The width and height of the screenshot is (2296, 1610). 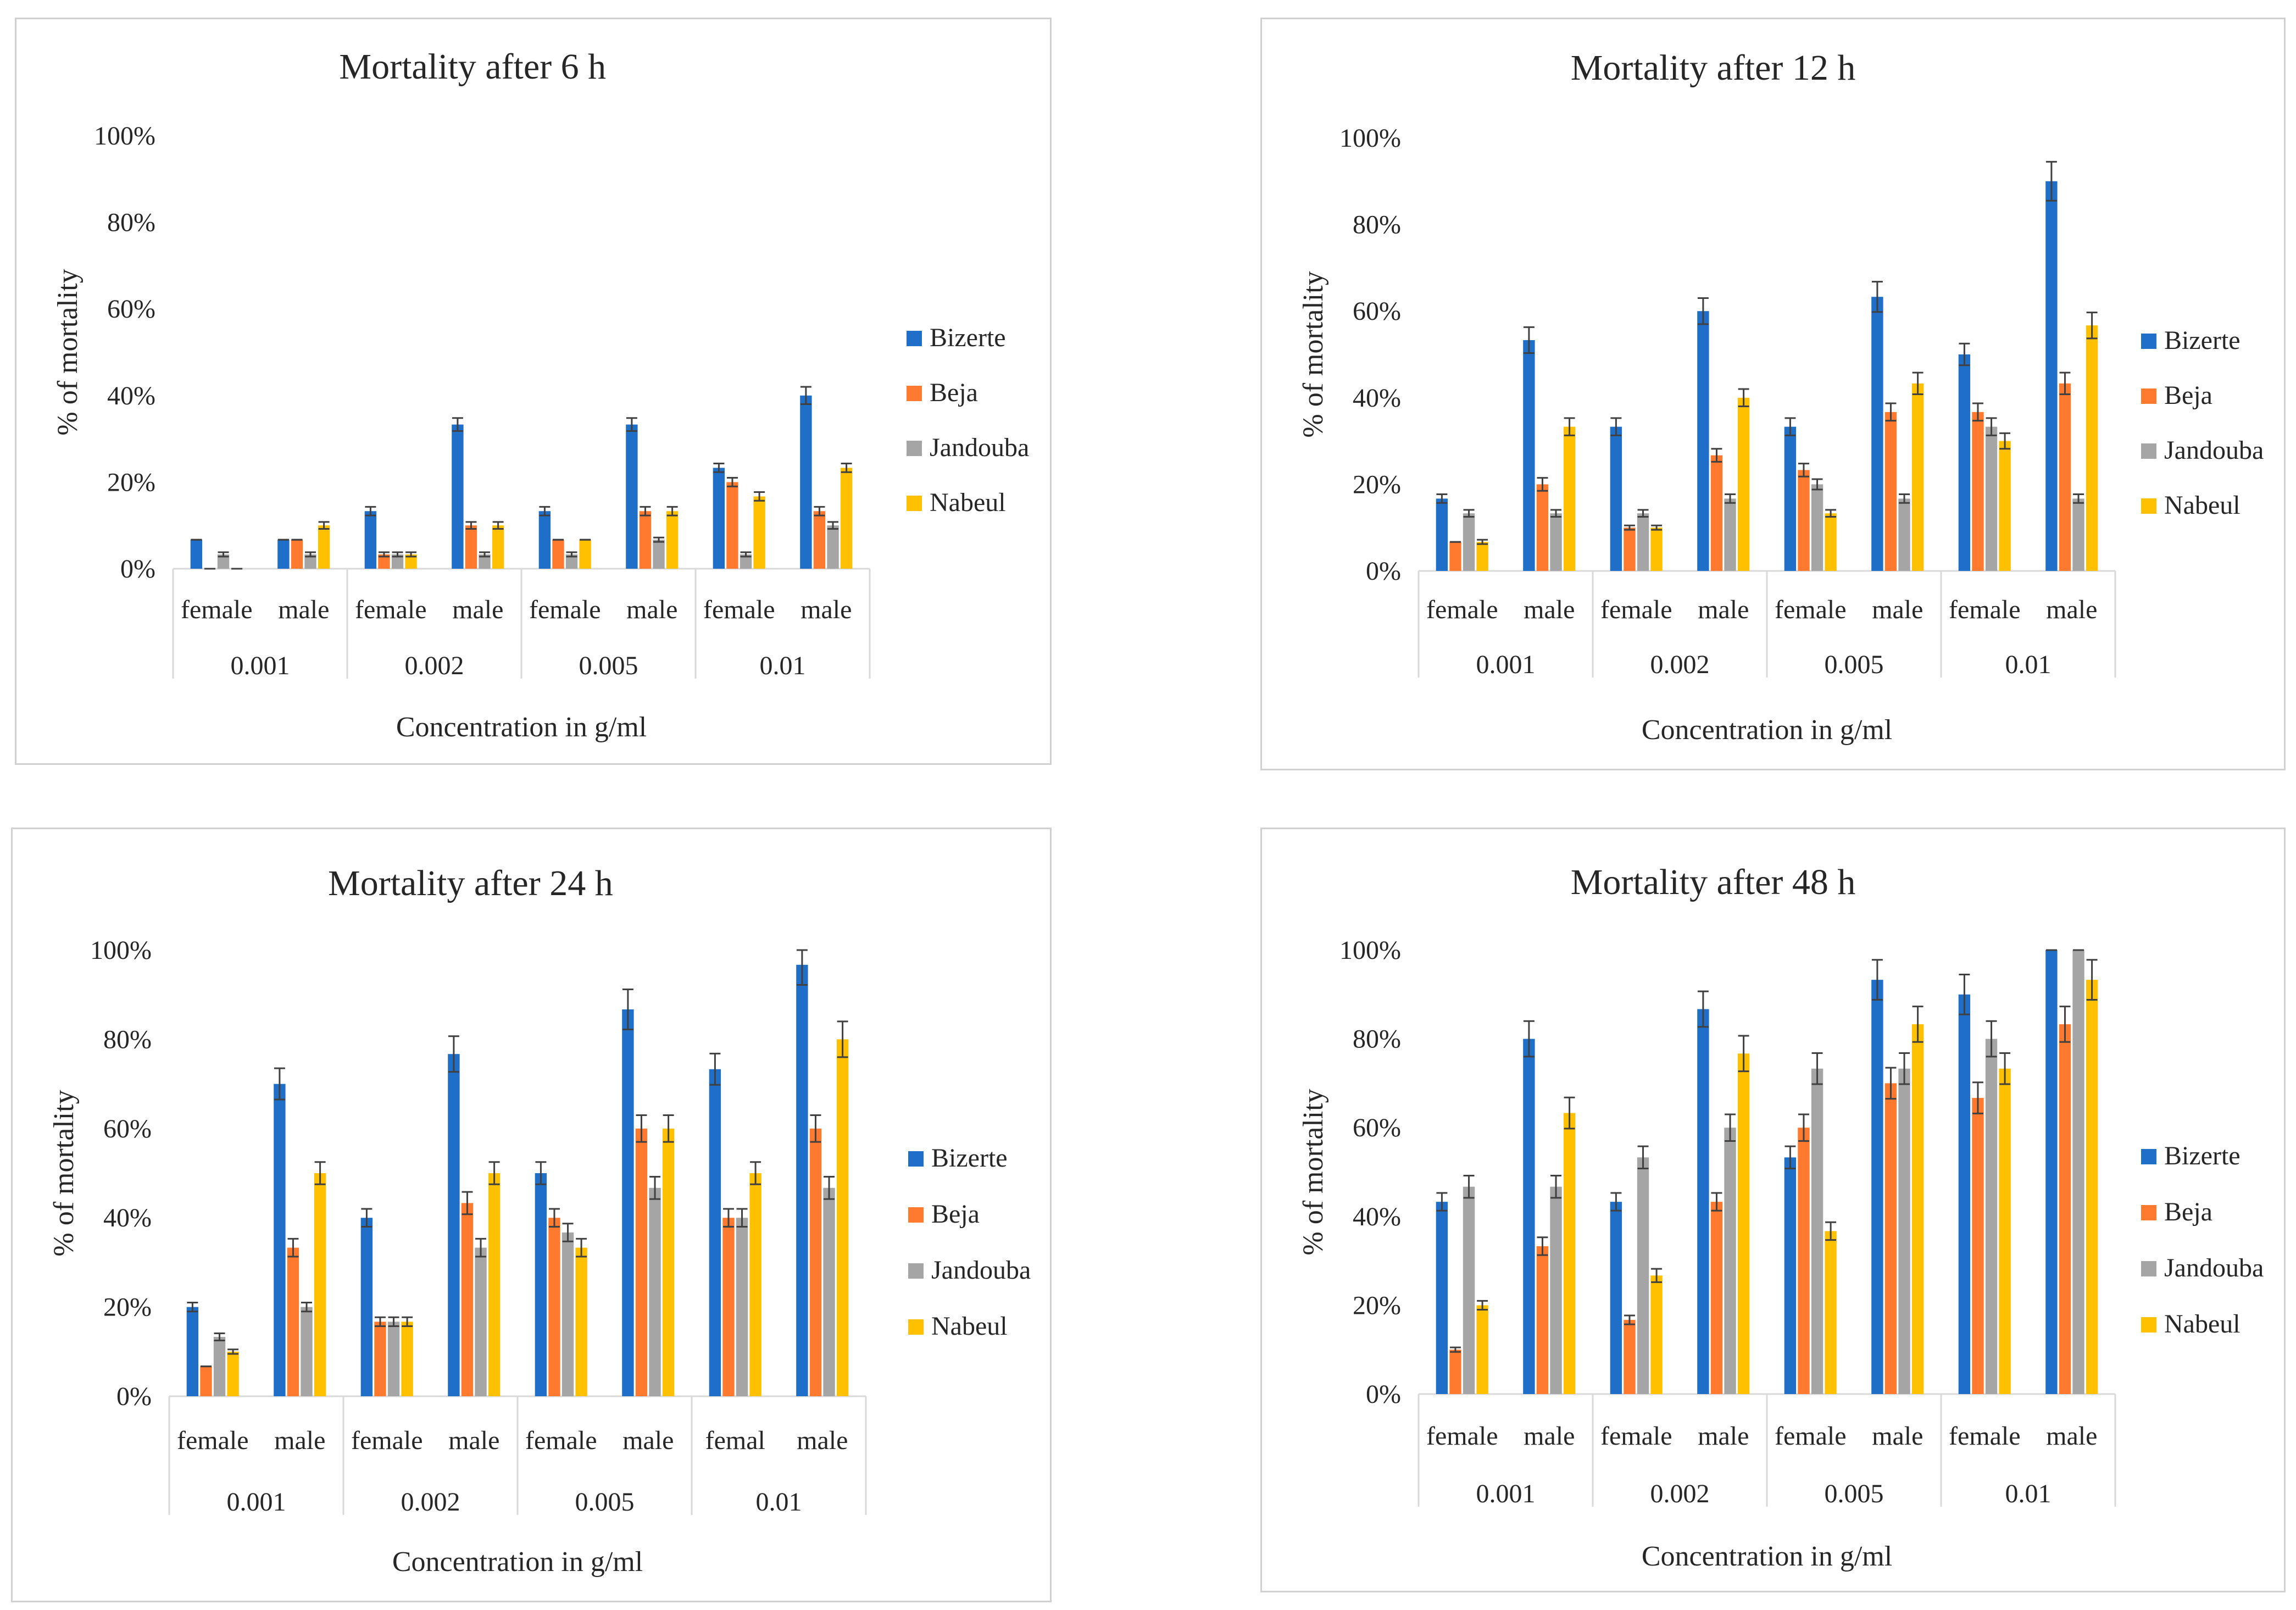 I want to click on legend-label-nabeul: Nabeul, so click(x=2202, y=1324).